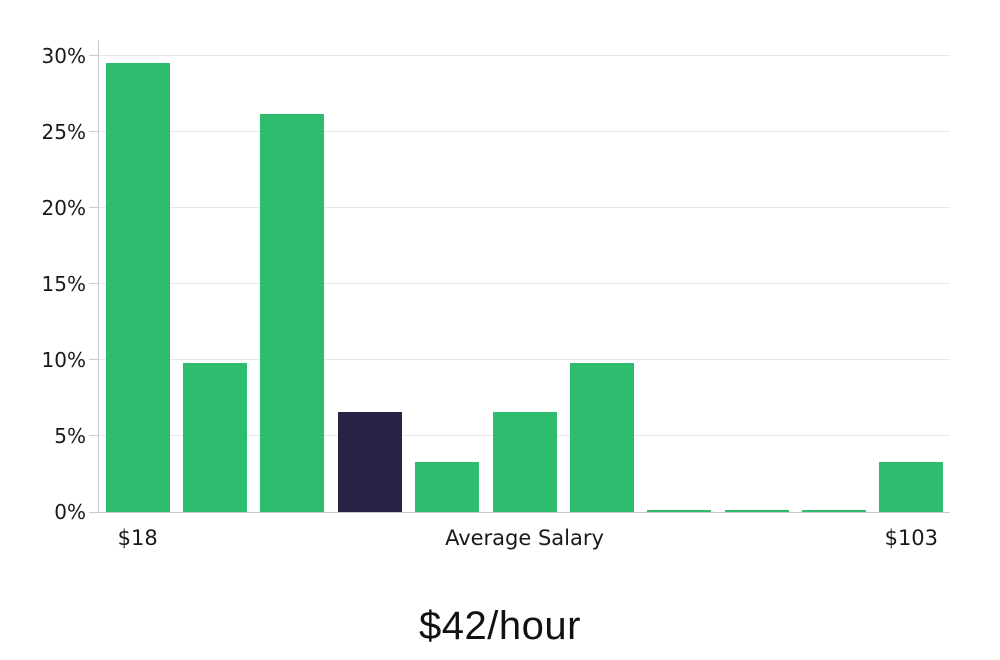 The height and width of the screenshot is (660, 1000). What do you see at coordinates (63, 207) in the screenshot?
I see `y-axis-tick-label: 20%` at bounding box center [63, 207].